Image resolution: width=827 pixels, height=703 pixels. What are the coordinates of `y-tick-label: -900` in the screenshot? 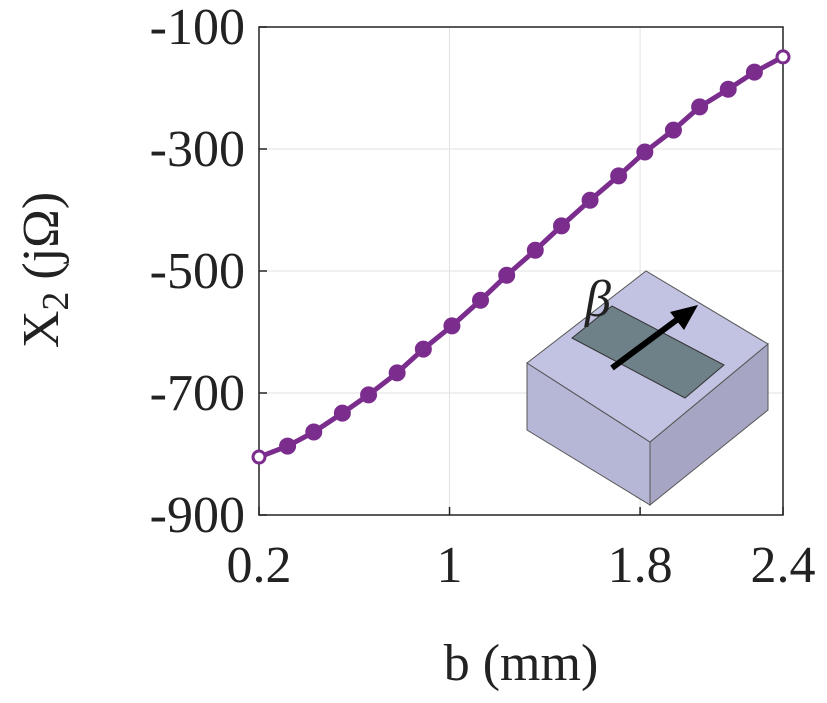 It's located at (197, 515).